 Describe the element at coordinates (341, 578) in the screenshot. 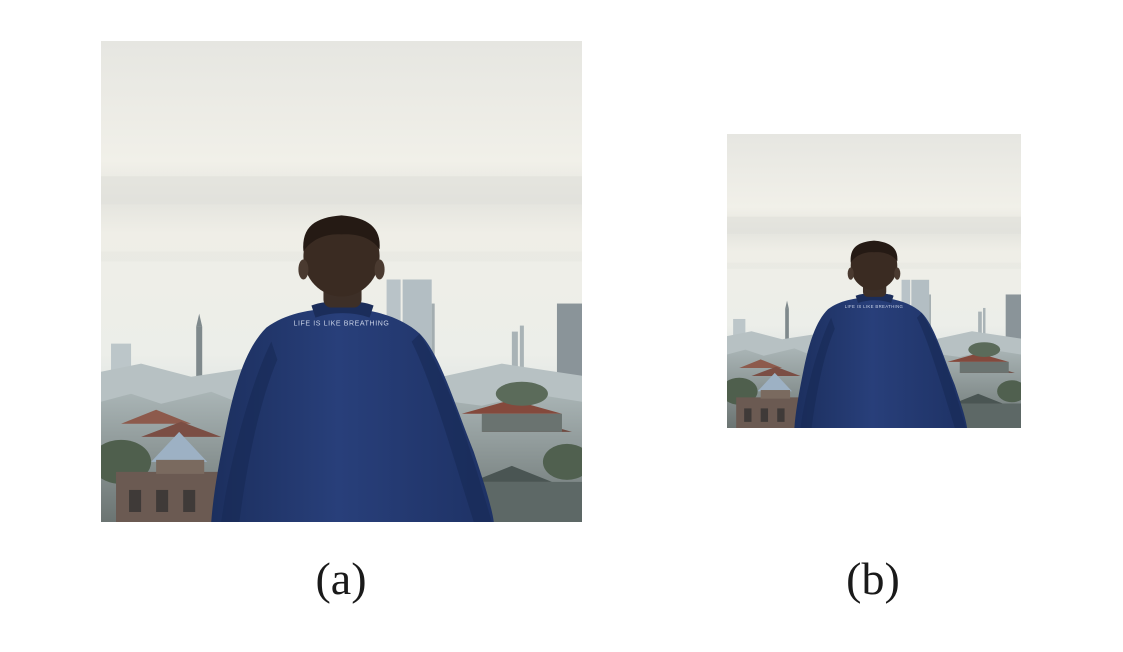

I see `caption-a: (a)` at that location.